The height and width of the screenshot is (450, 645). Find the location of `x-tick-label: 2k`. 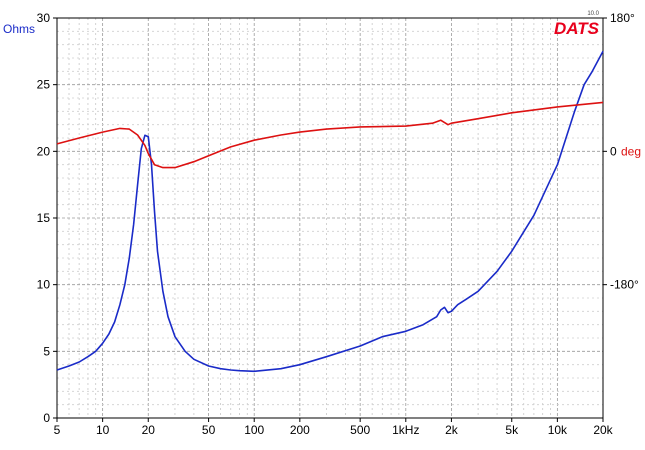

x-tick-label: 2k is located at coordinates (452, 430).